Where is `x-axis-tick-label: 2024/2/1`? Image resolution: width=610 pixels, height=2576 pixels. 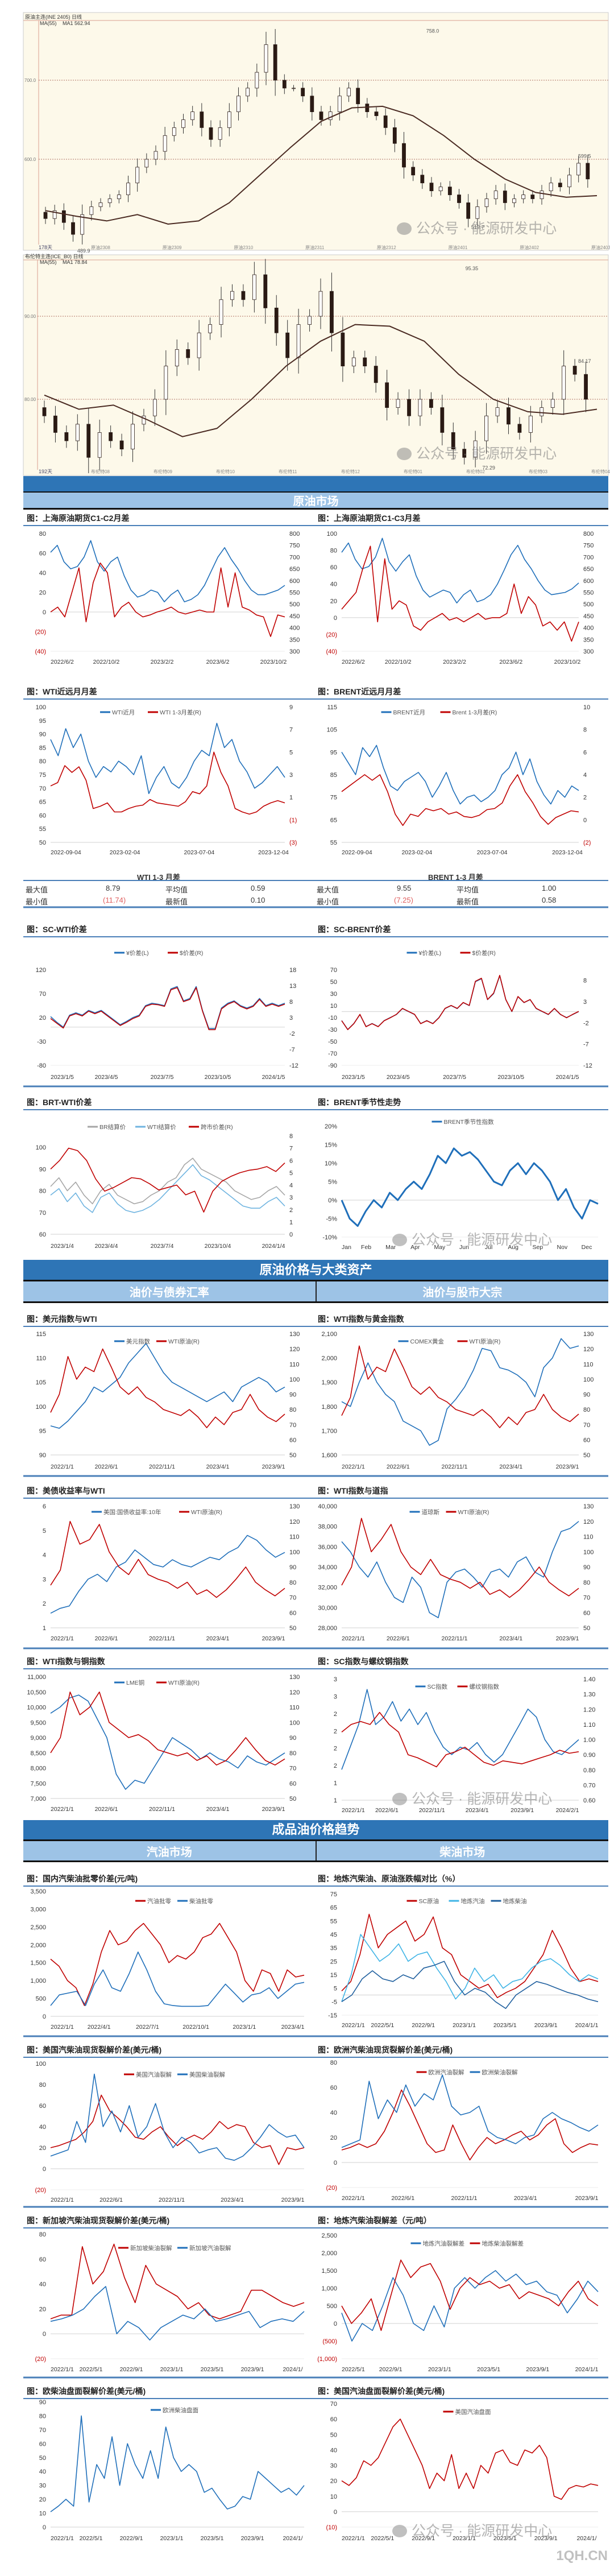
x-axis-tick-label: 2024/2/1 is located at coordinates (568, 1810).